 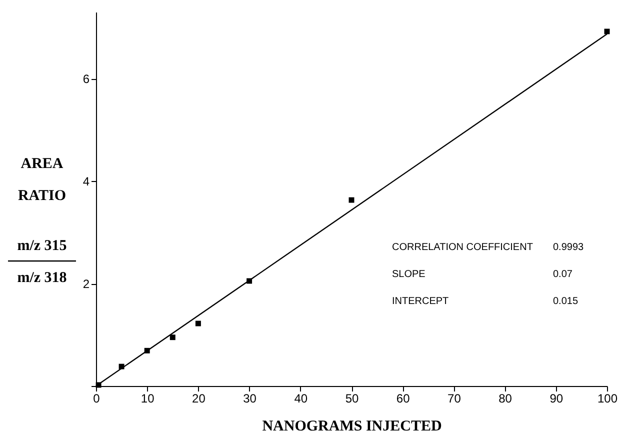 What do you see at coordinates (563, 274) in the screenshot?
I see `annotation: 0.07` at bounding box center [563, 274].